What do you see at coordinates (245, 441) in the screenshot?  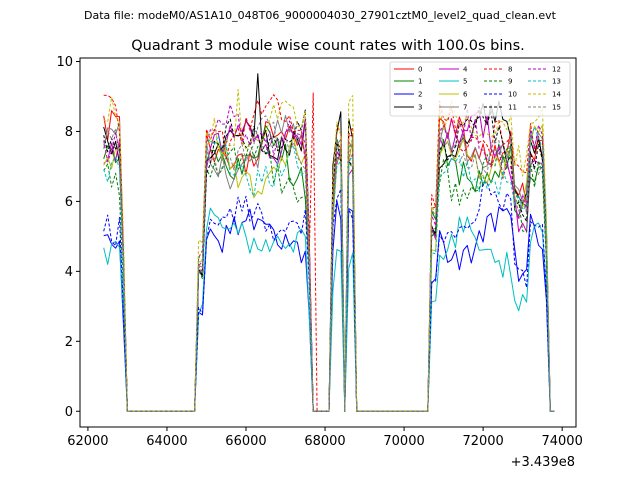 I see `x-tick-label: 66000` at bounding box center [245, 441].